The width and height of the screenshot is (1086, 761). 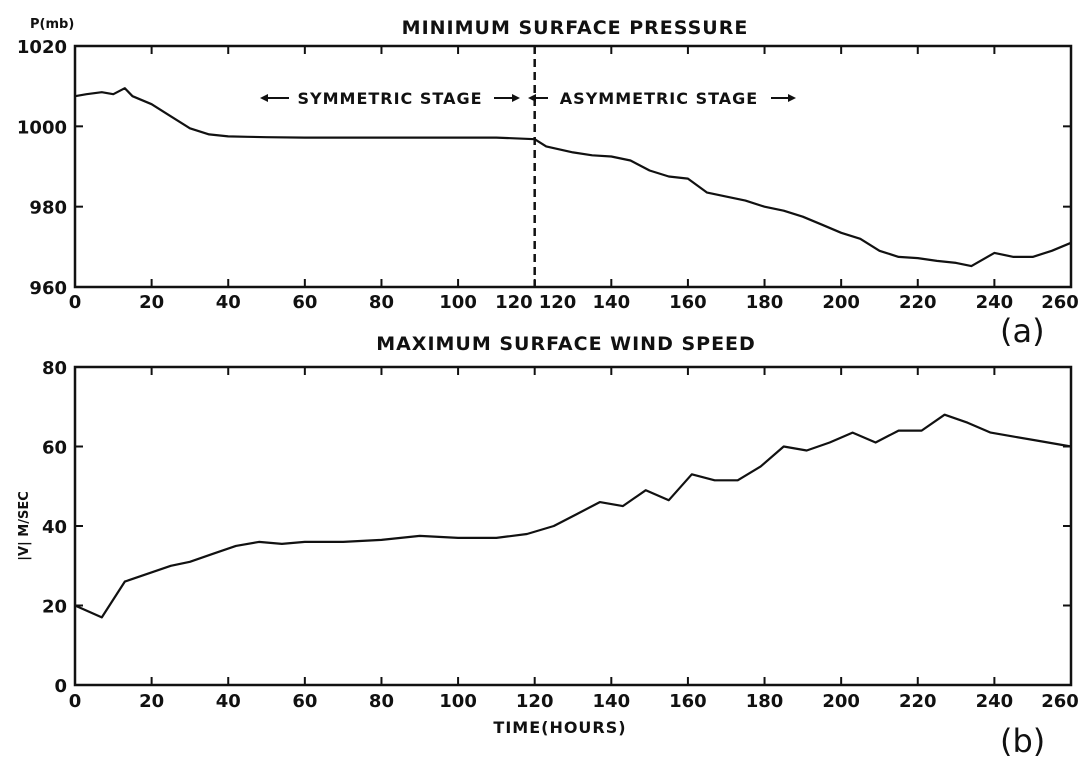 I want to click on symmetric-stage-annotation: SYMMETRIC STAGE, so click(x=390, y=98).